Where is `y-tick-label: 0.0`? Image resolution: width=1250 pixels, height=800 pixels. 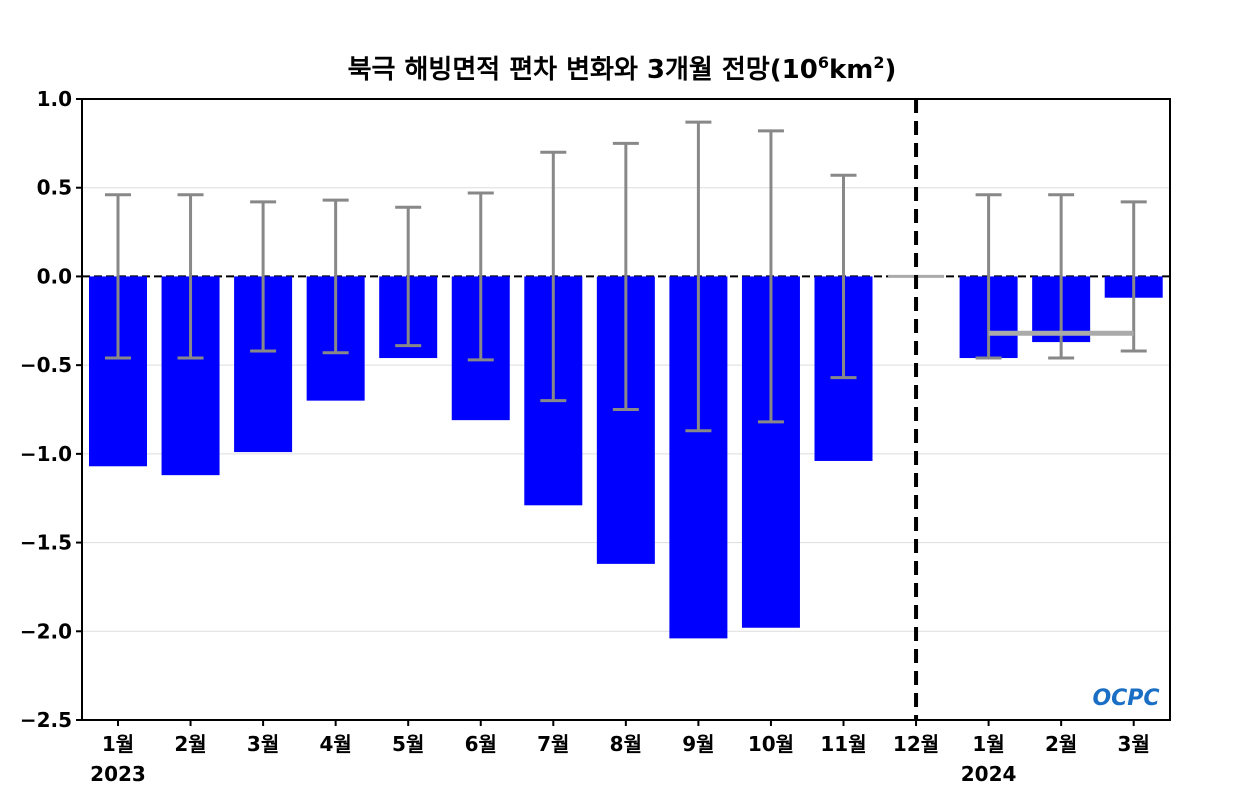 y-tick-label: 0.0 is located at coordinates (54, 276).